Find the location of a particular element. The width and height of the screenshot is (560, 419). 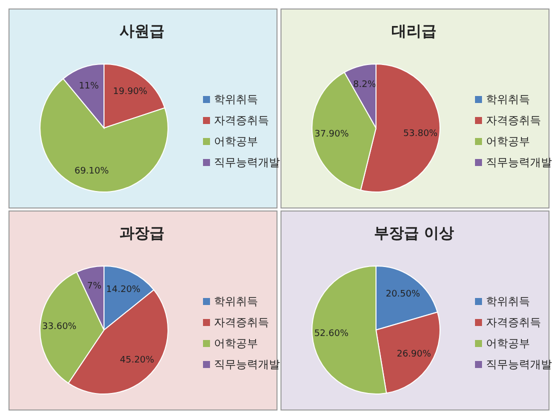

data-label: 19.90% is located at coordinates (130, 92).